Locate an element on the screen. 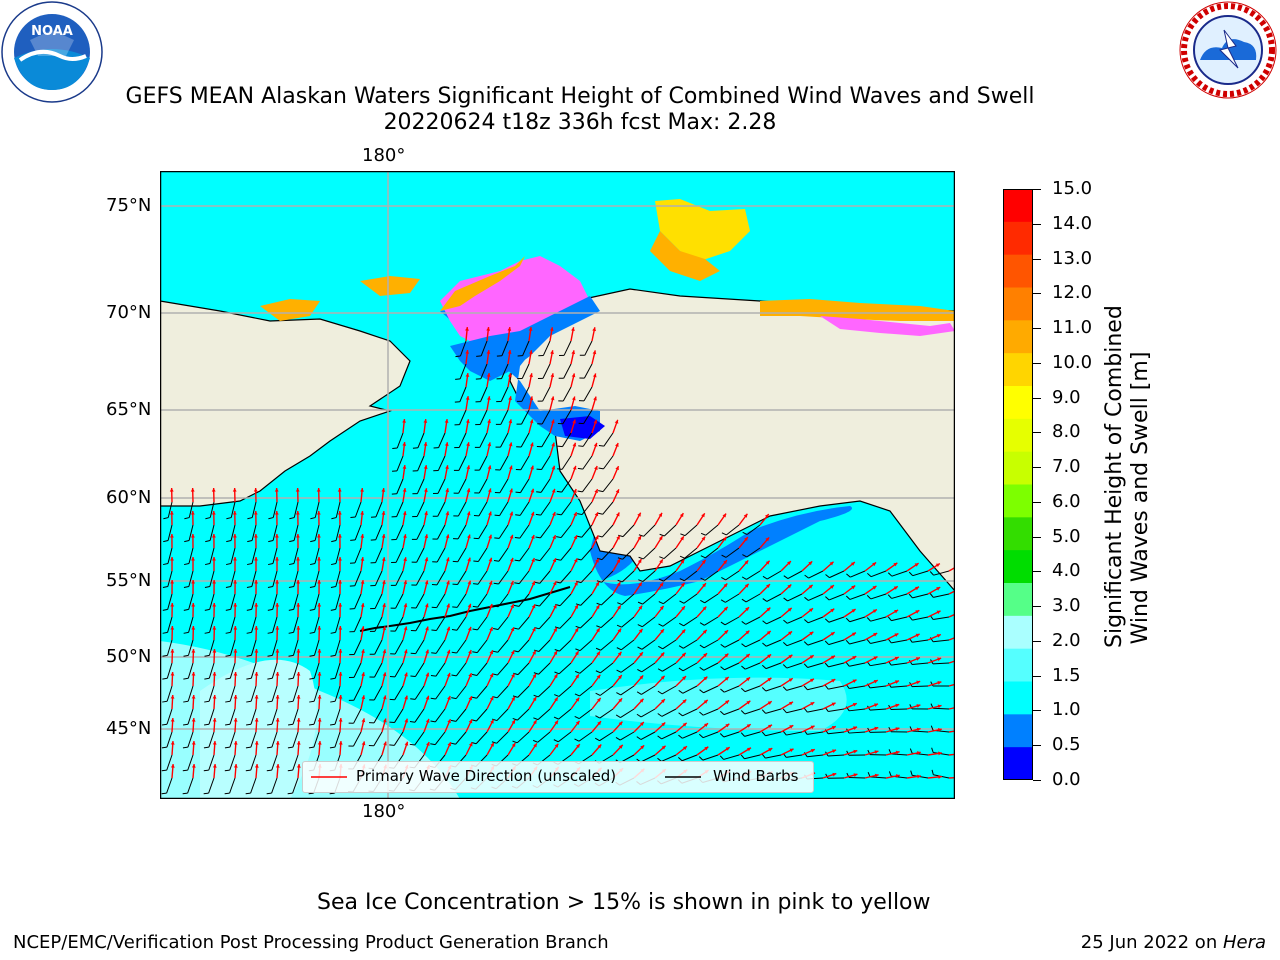 The height and width of the screenshot is (960, 1280). colorbar-tick-label: 1.0 is located at coordinates (1066, 710).